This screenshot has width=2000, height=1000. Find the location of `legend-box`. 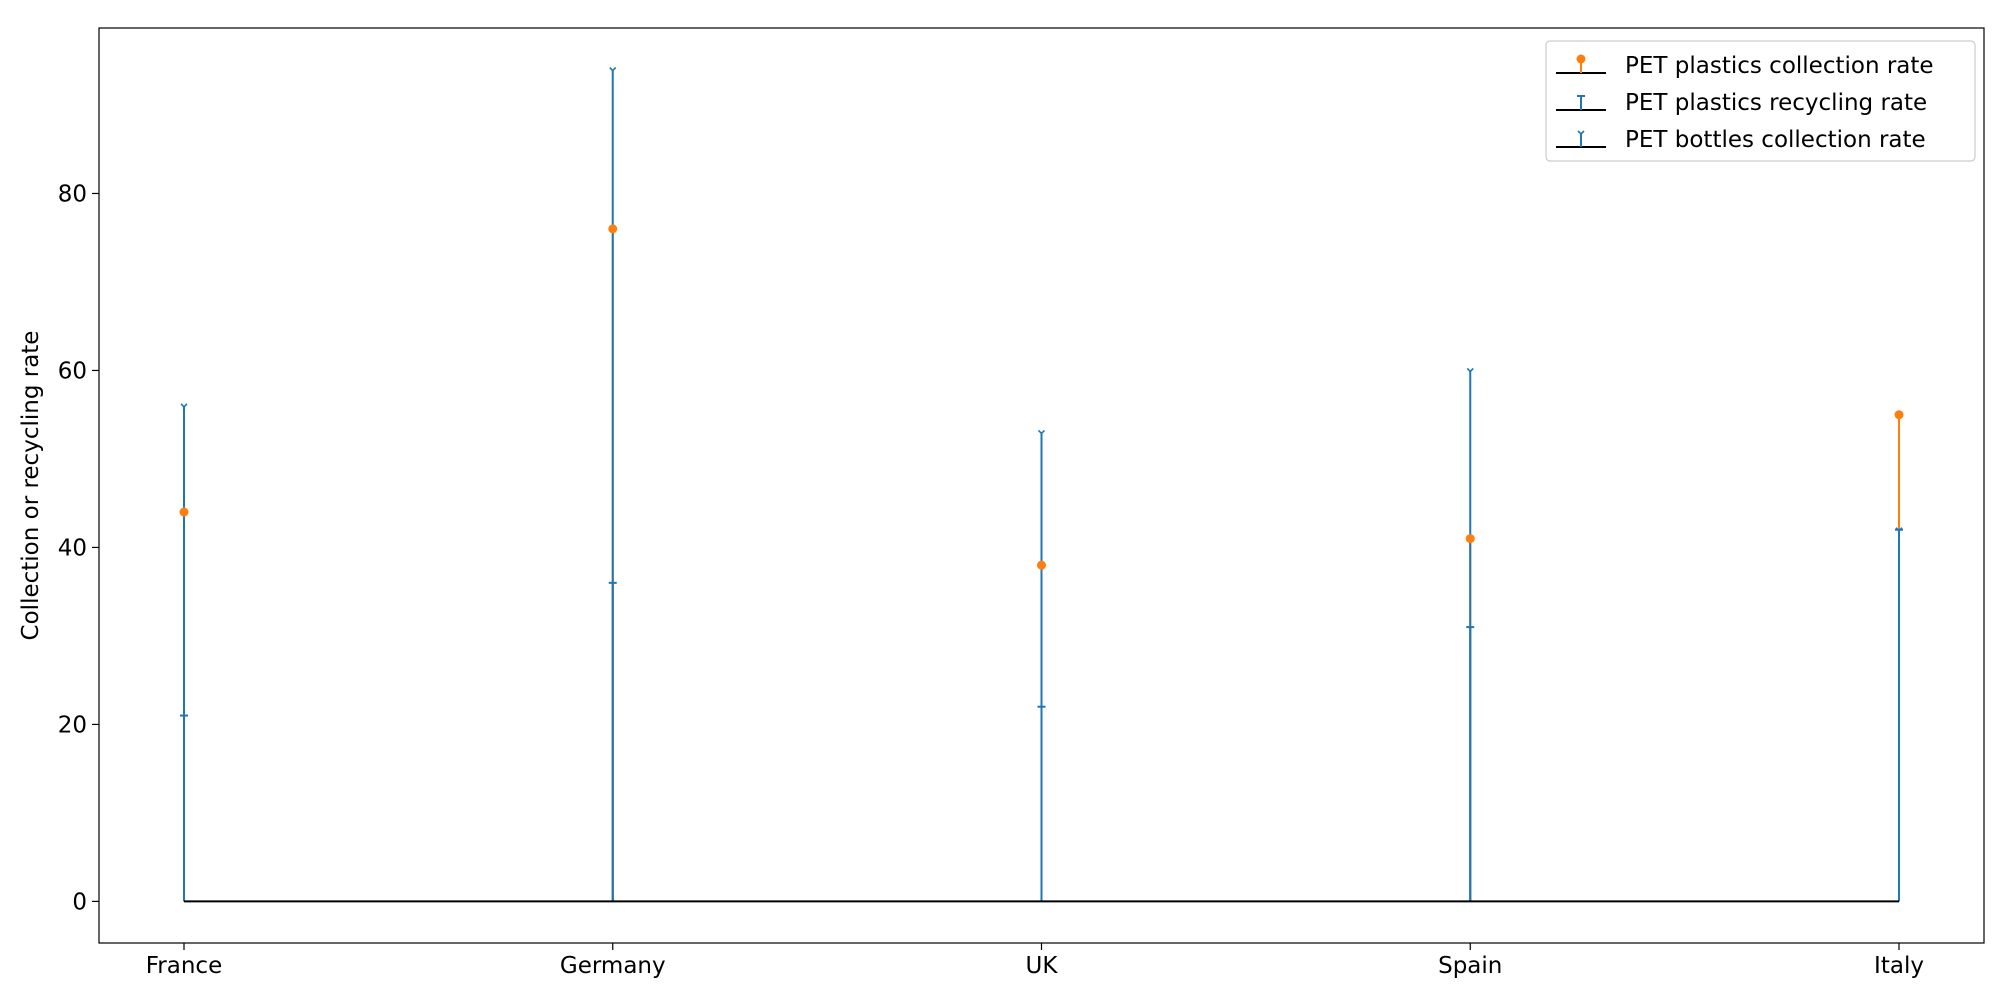

legend-box is located at coordinates (1760, 101).